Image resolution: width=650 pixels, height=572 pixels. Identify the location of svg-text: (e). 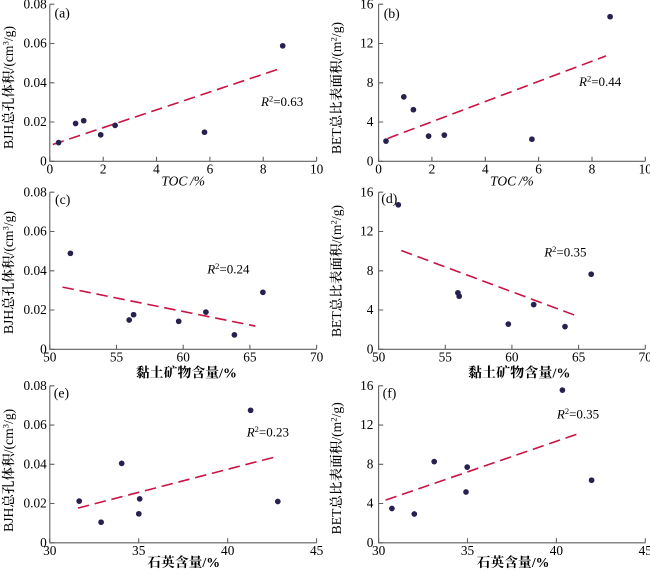
(61, 394).